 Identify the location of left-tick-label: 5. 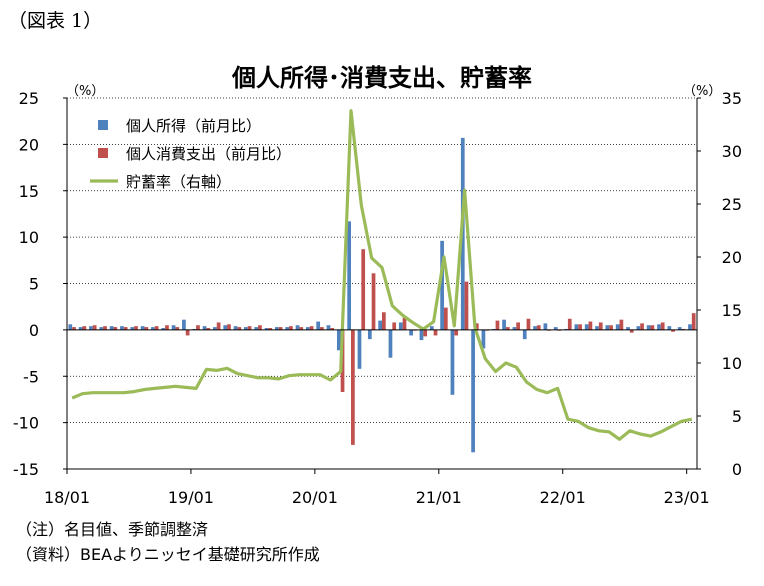
(34, 284).